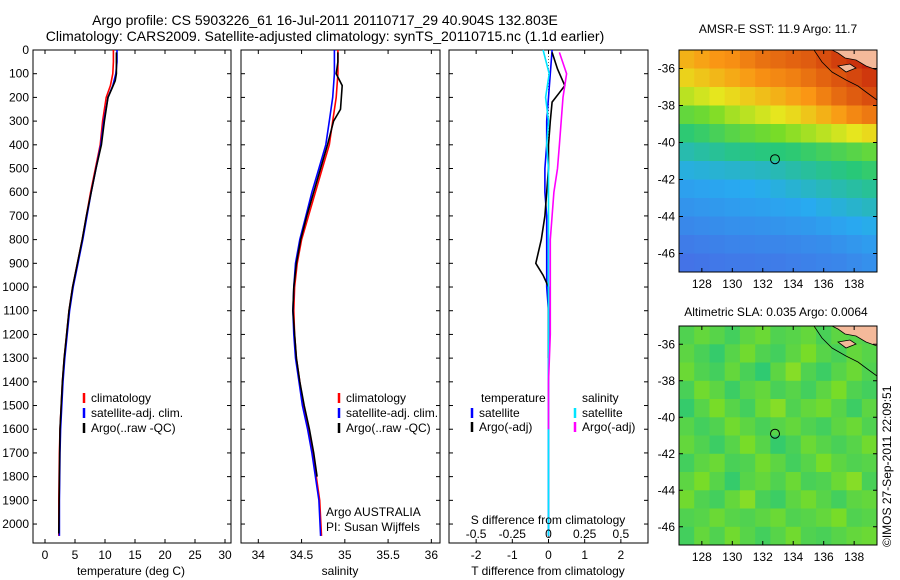 The height and width of the screenshot is (580, 900). I want to click on sst-longitude-ticks: 128 130 132 134 136 138, so click(778, 170).